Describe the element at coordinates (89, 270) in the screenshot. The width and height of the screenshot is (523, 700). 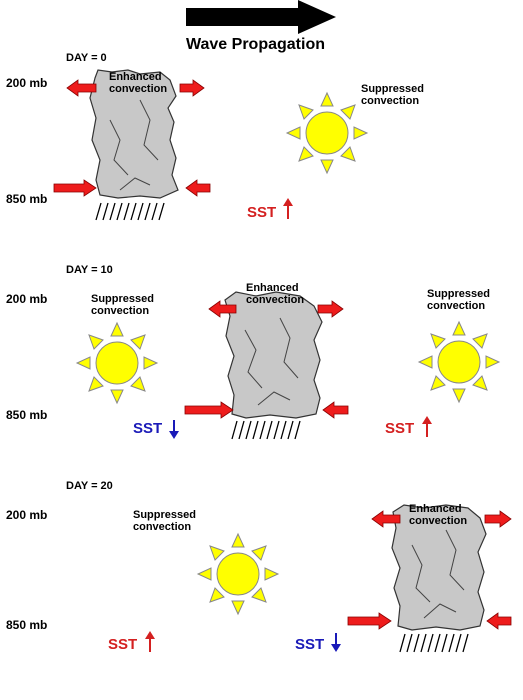
I see `panel-day-label: DAY = 10` at that location.